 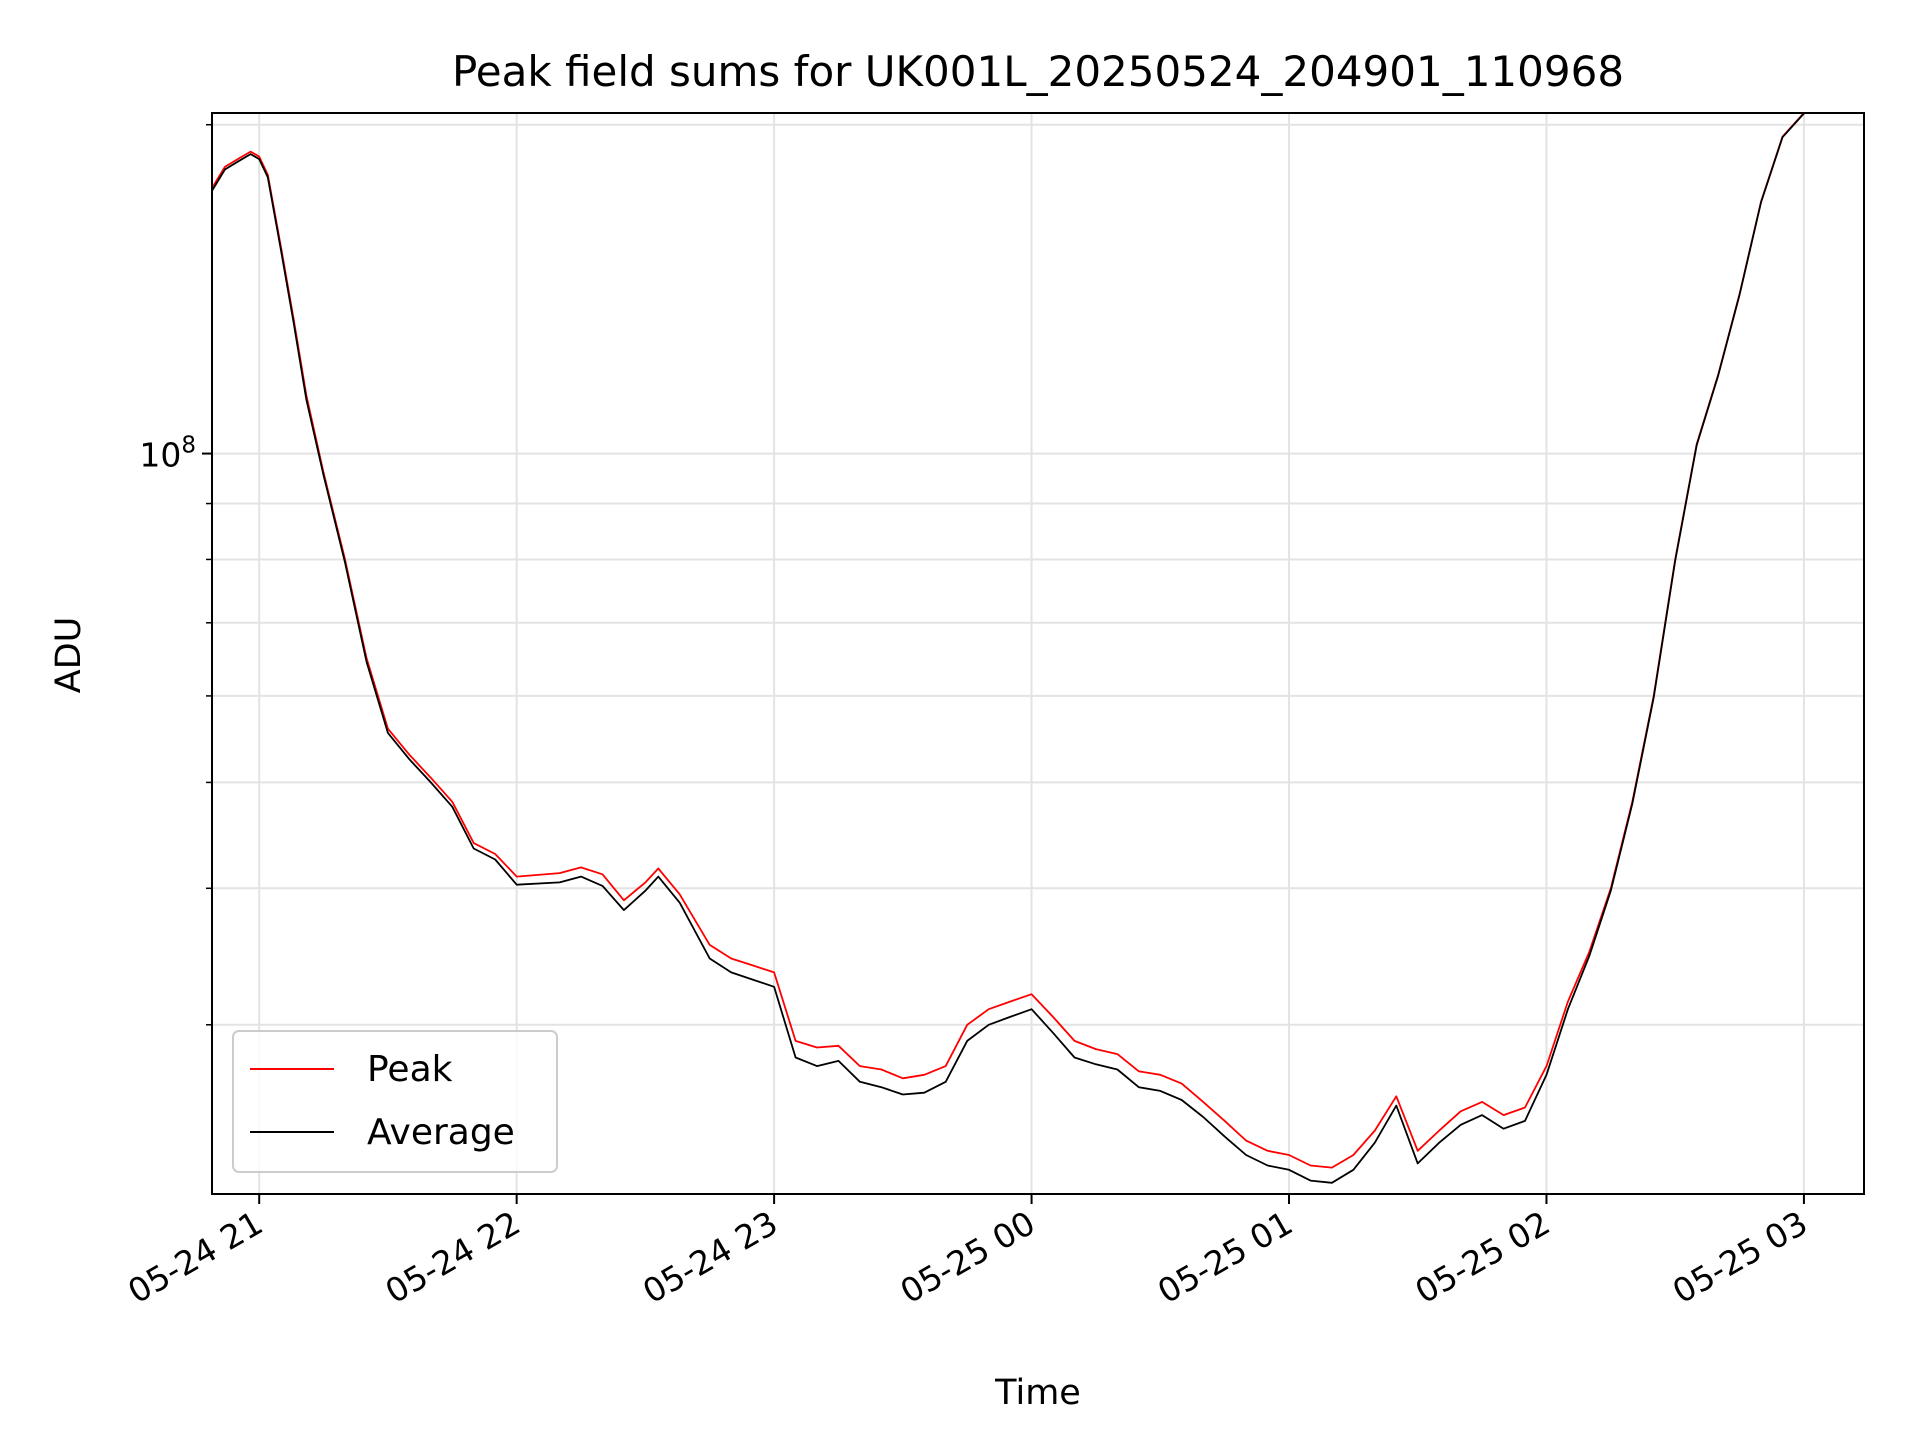 I want to click on y-axis-label: ADU, so click(x=69, y=655).